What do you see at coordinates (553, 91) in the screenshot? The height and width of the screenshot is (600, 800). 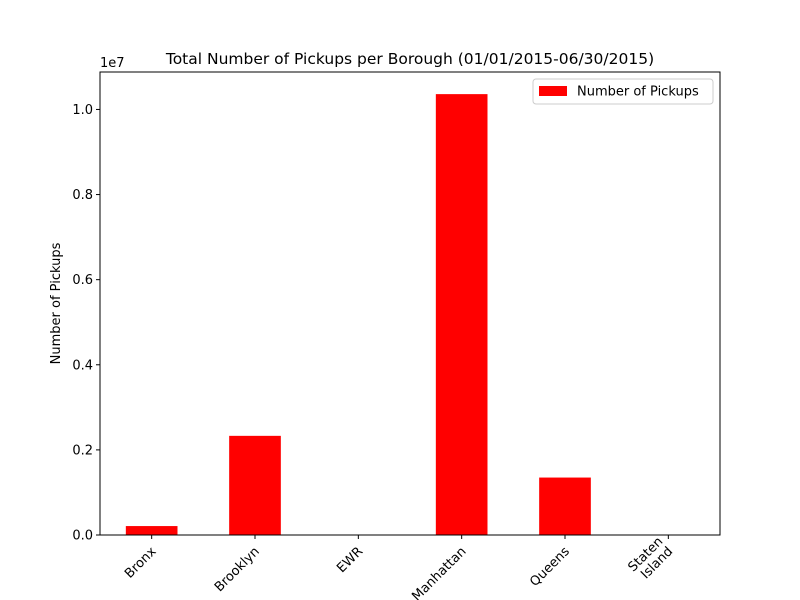 I see `legend-swatch` at bounding box center [553, 91].